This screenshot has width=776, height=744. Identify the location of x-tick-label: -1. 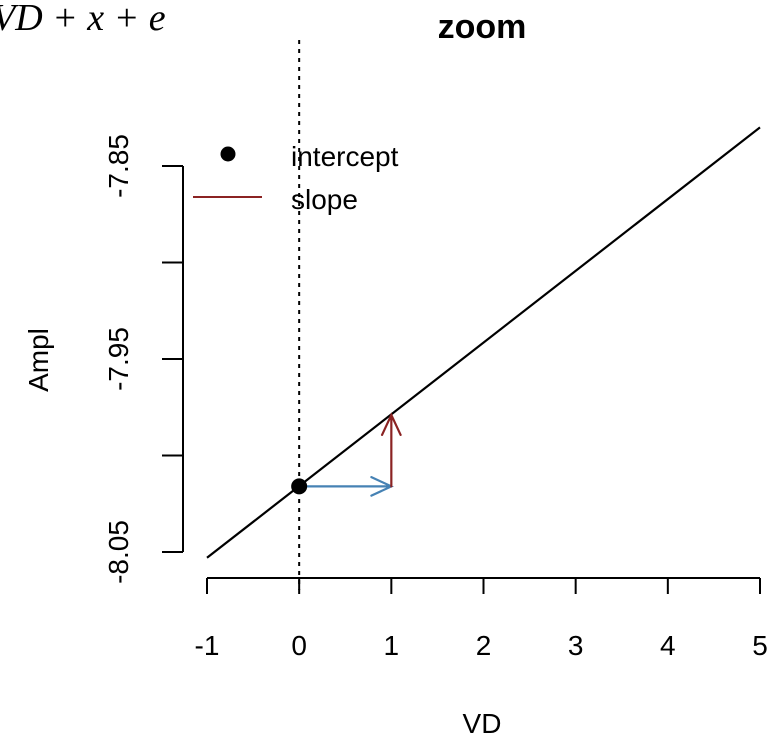
(207, 645).